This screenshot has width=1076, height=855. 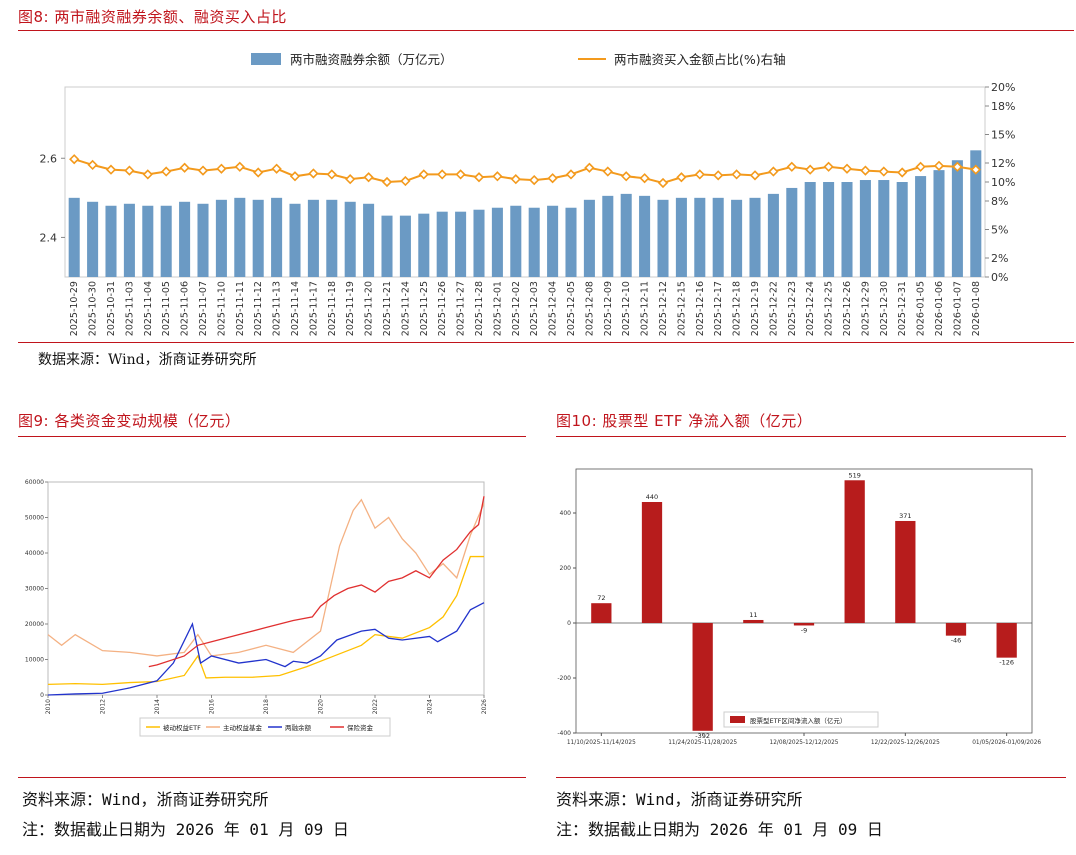 I want to click on fig8-x-tick-label: 2025-11-14, so click(x=295, y=308).